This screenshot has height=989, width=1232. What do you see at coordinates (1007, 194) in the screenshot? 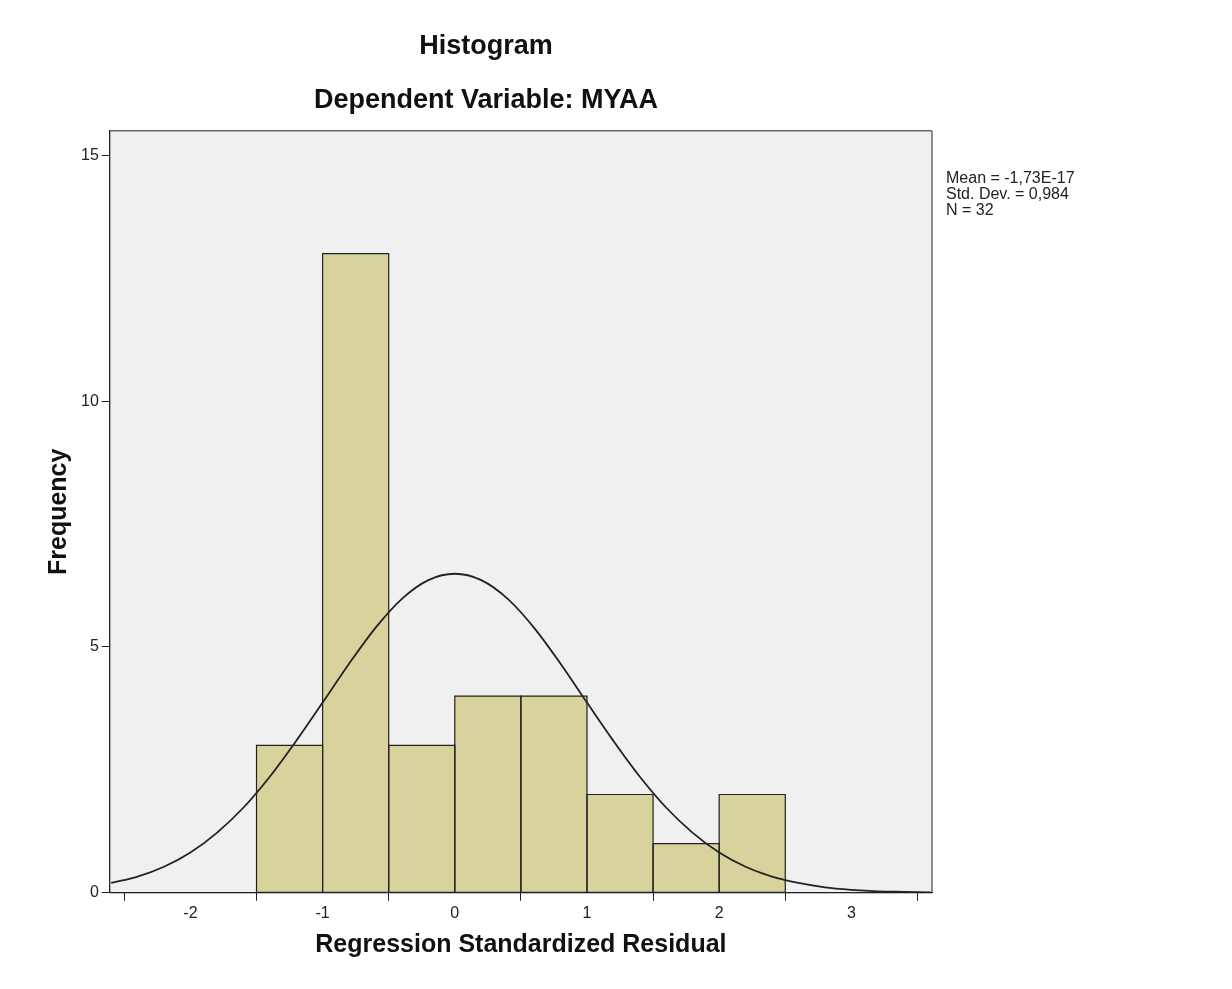
I see `text: Std. Dev. = 0,984` at bounding box center [1007, 194].